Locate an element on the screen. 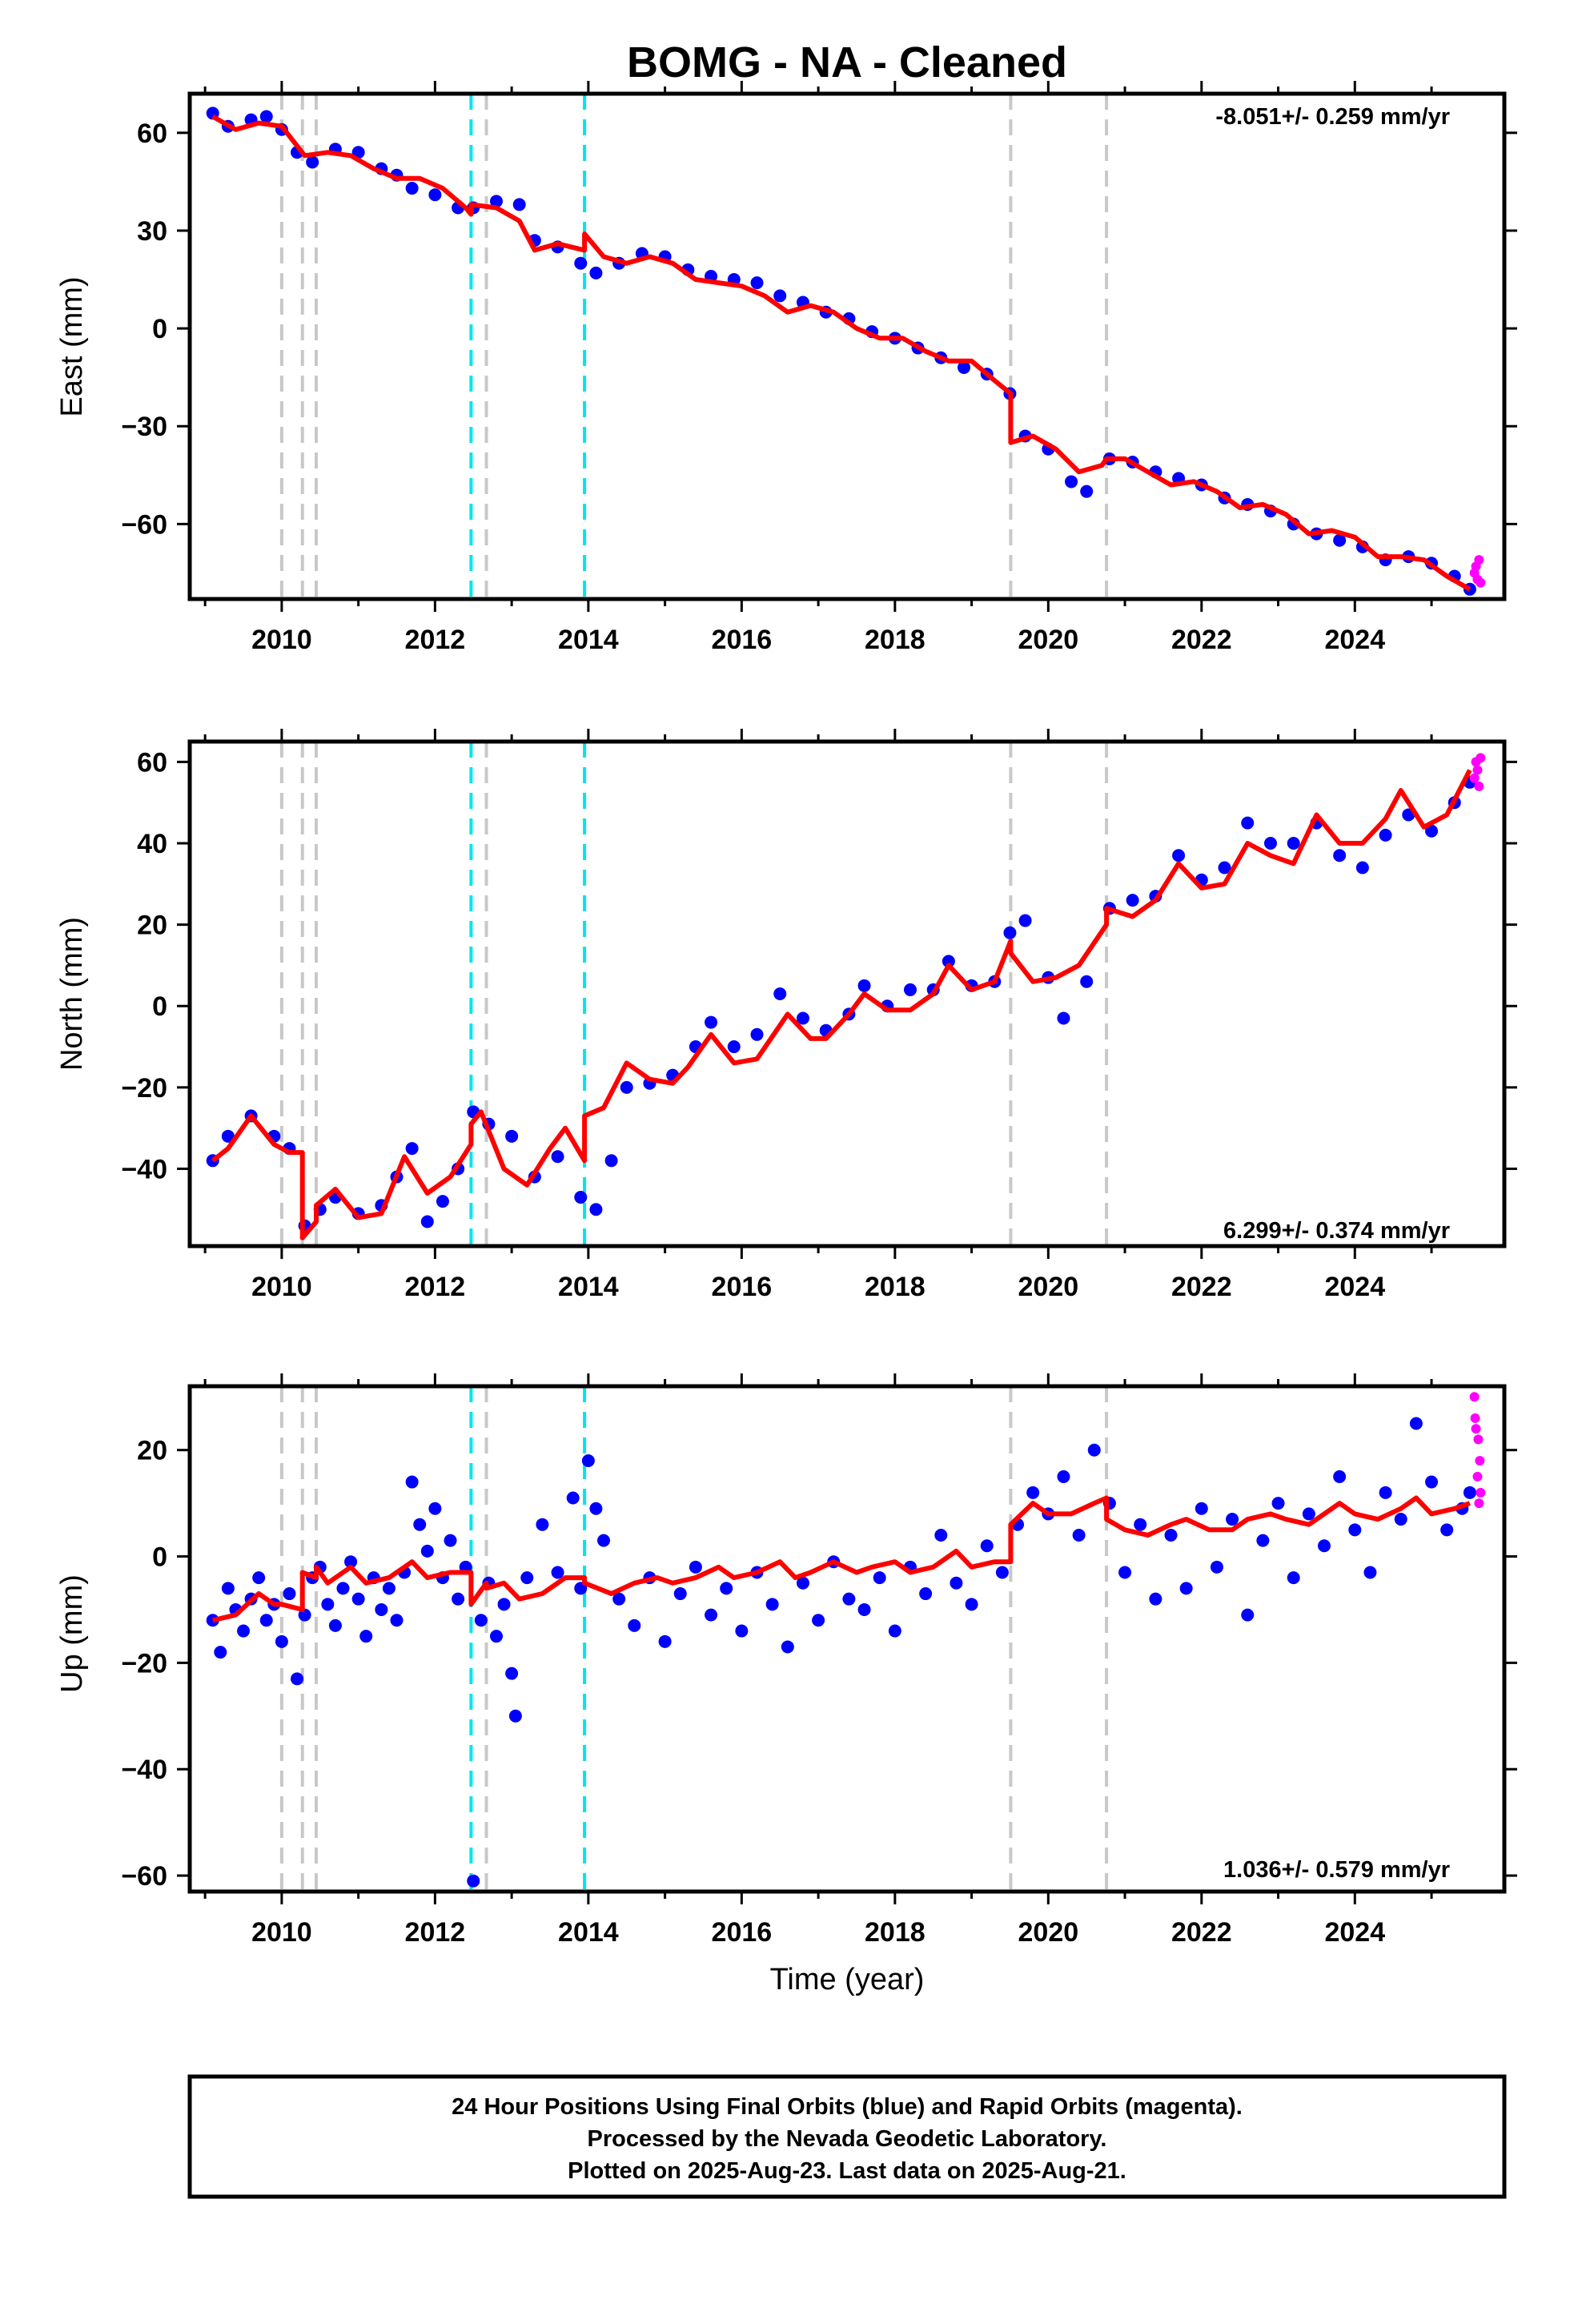 This screenshot has height=2324, width=1582. north-x-tick-label: 2020 is located at coordinates (1048, 1287).